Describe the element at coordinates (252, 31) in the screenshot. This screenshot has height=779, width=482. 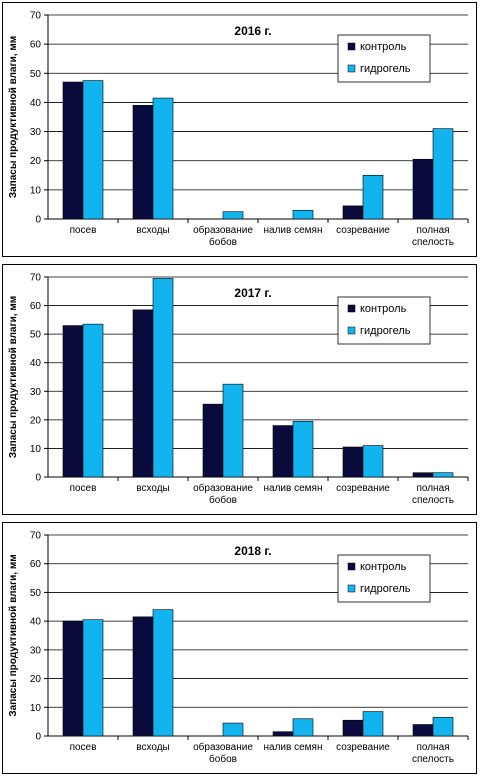
I see `chart-title: 2016 г.` at that location.